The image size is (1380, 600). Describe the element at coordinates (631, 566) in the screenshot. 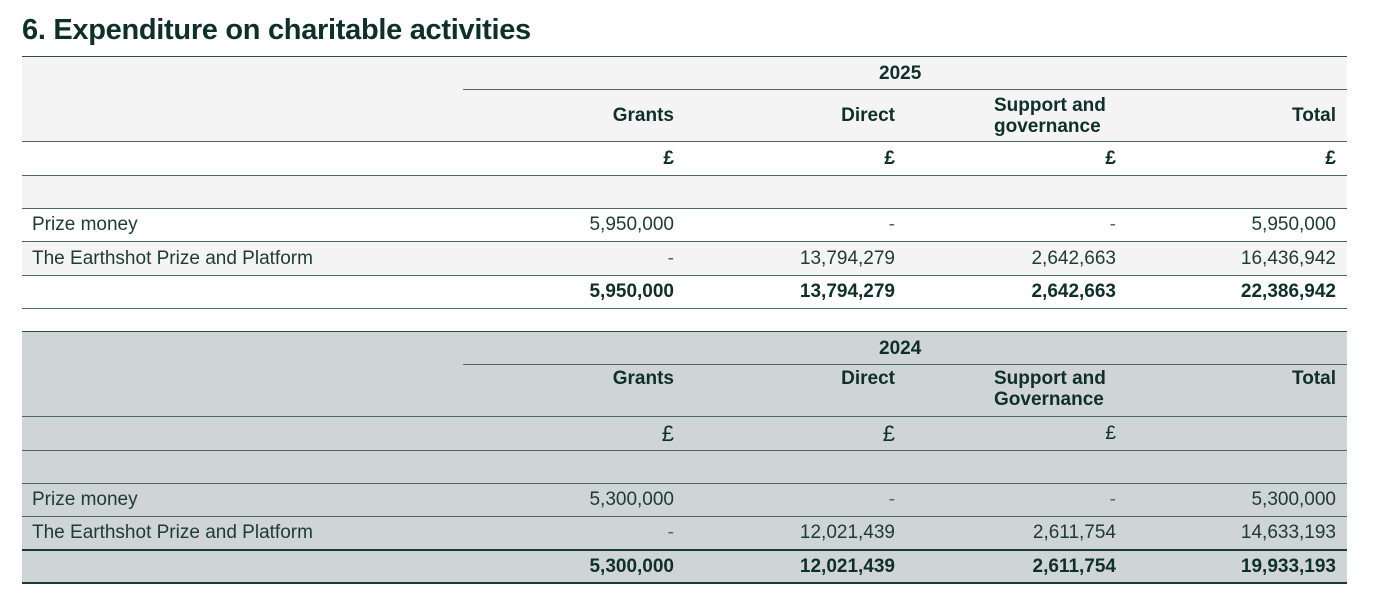

I see `total-grants: 5,300,000` at that location.